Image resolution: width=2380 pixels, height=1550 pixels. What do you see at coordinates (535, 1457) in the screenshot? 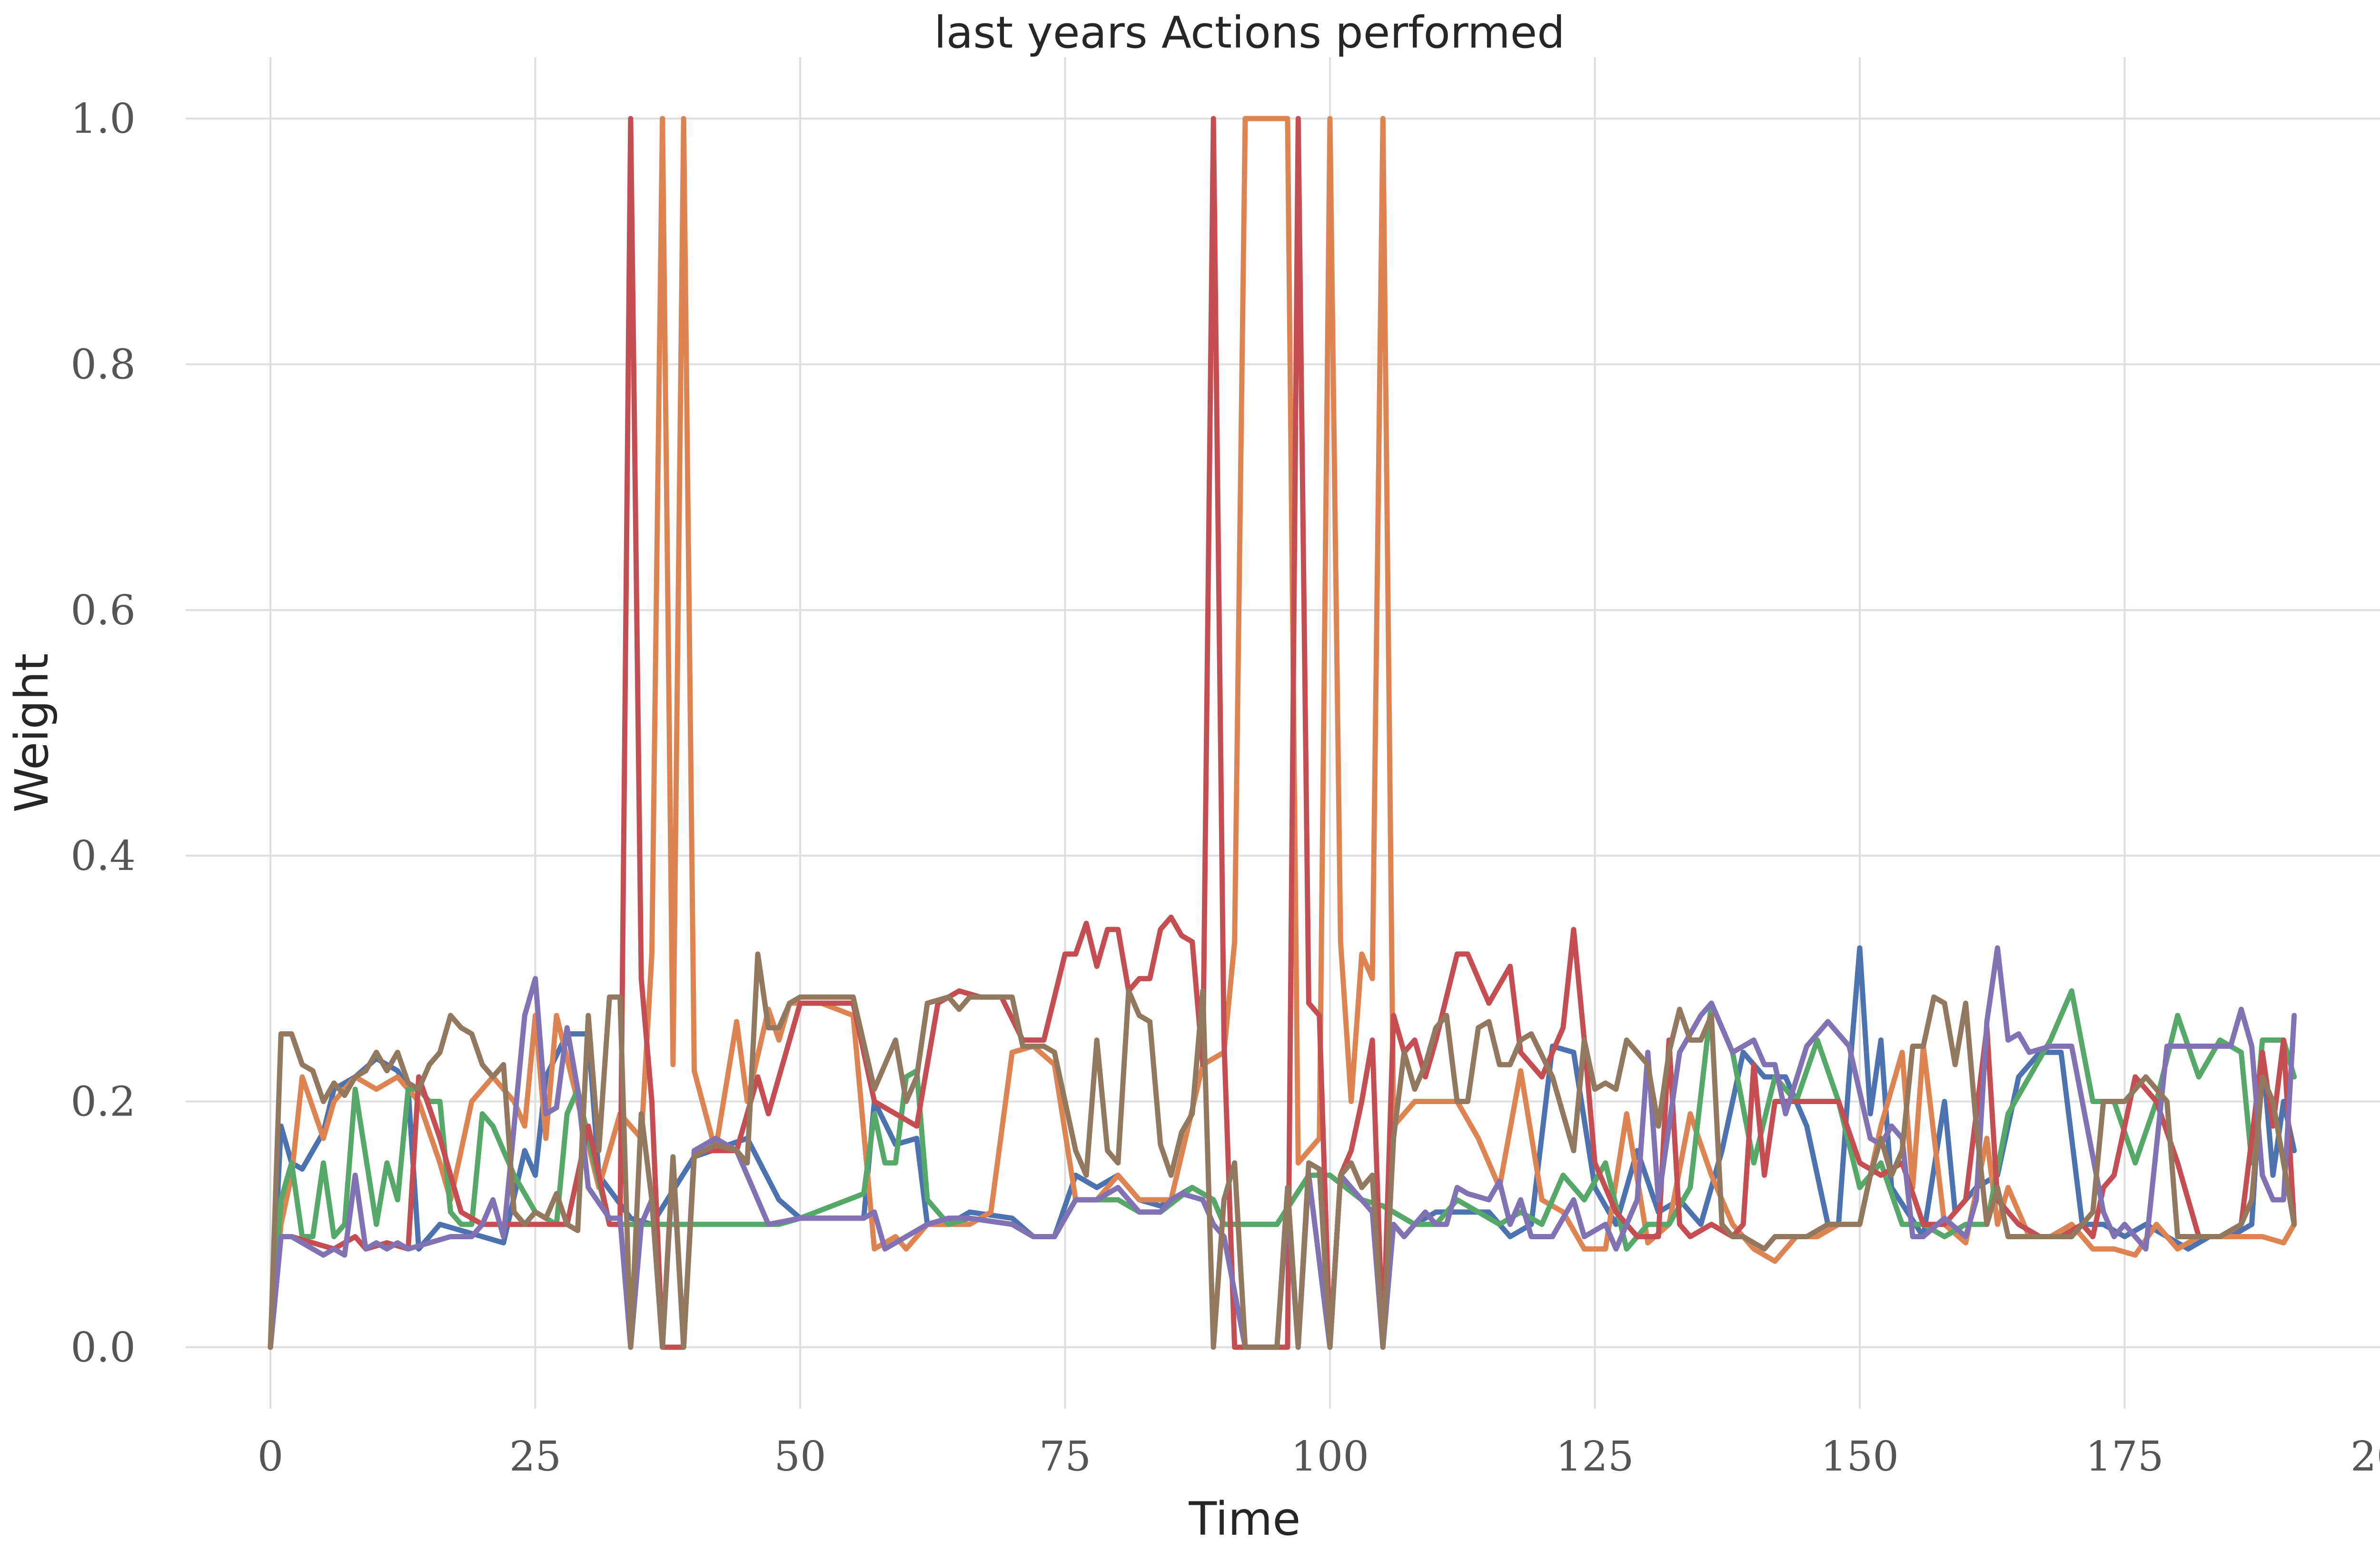
I see `x-tick-label: 25` at bounding box center [535, 1457].